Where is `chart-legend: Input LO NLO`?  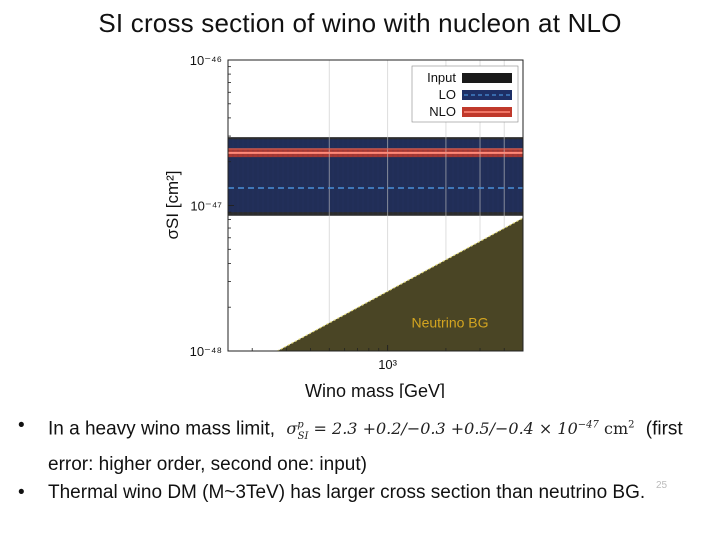 chart-legend: Input LO NLO is located at coordinates (465, 94).